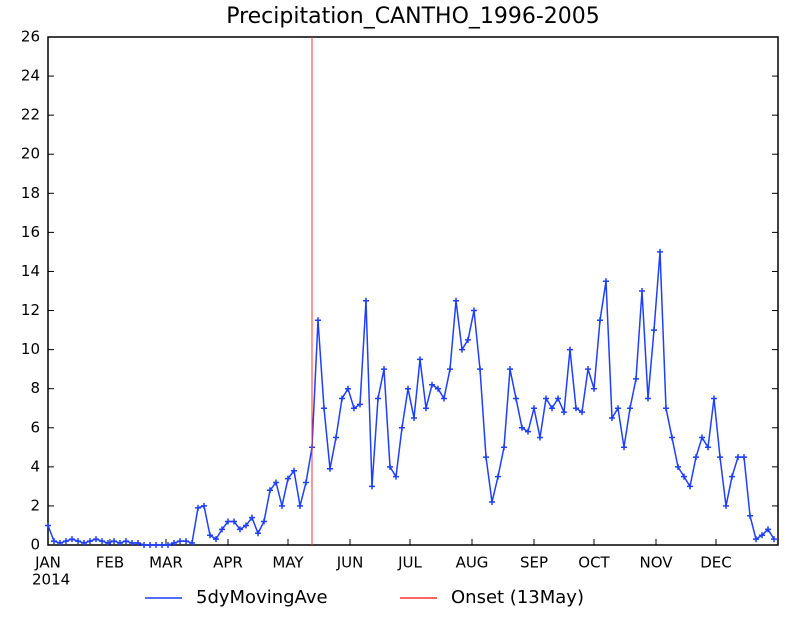  Describe the element at coordinates (716, 563) in the screenshot. I see `x-tick-label: DEC` at that location.